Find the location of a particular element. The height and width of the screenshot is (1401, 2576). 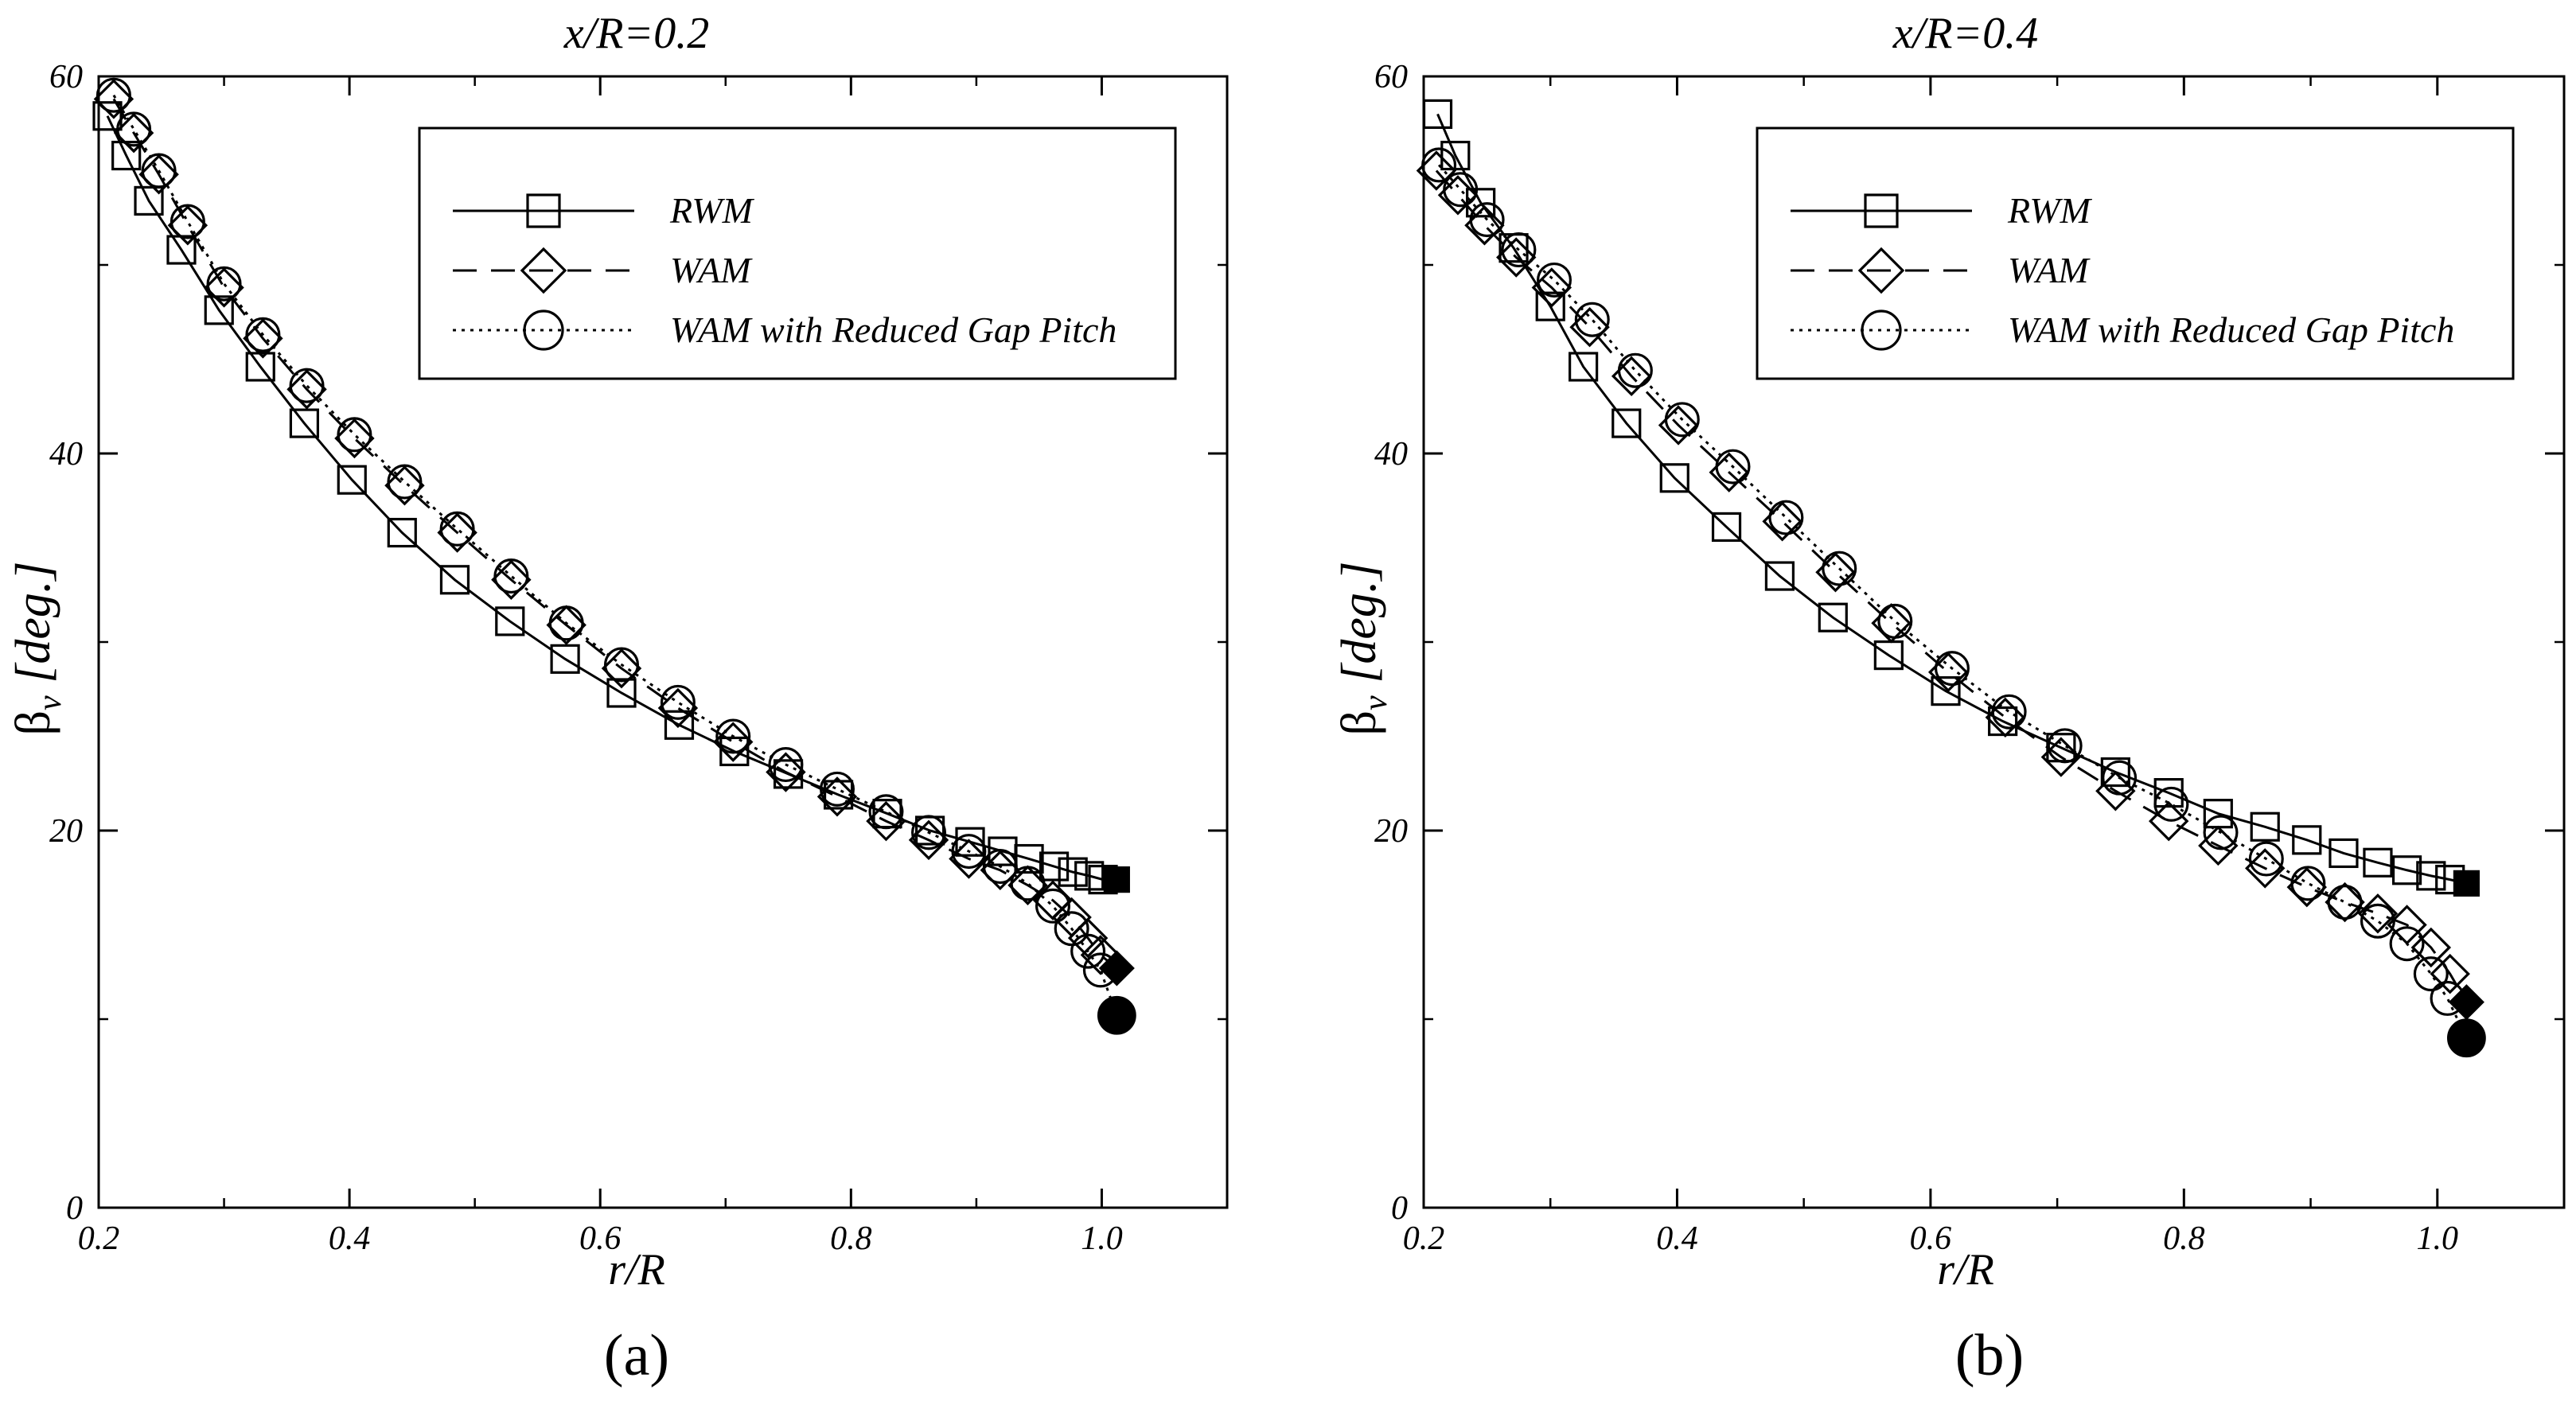

panel-label: (b) is located at coordinates (1989, 1355).